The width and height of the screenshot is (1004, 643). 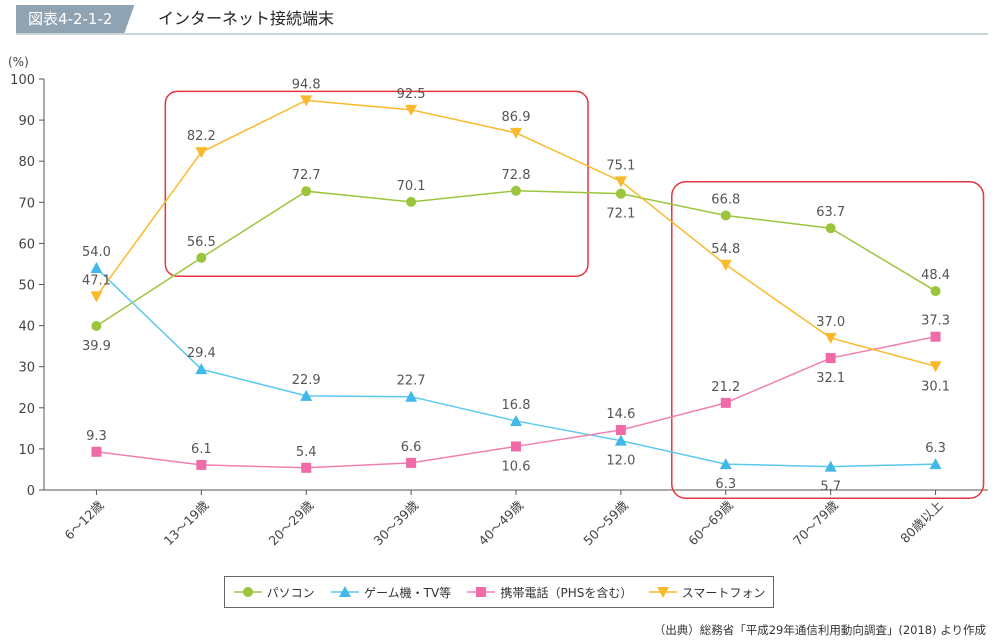 I want to click on figure-header: 図表4-2-1-2 インターネット接続端末, so click(x=502, y=18).